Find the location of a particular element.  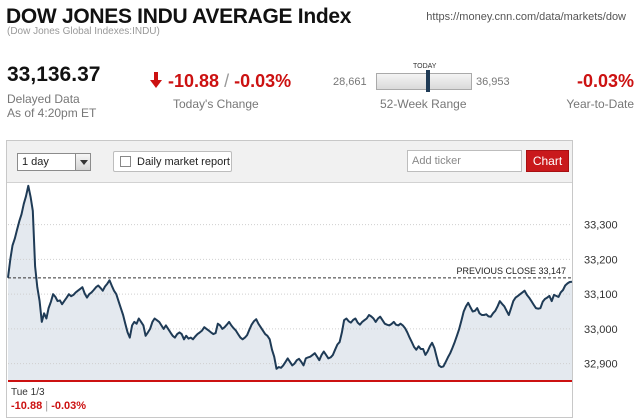

chart-change-summary: -10.88 | -0.03% is located at coordinates (48, 406).